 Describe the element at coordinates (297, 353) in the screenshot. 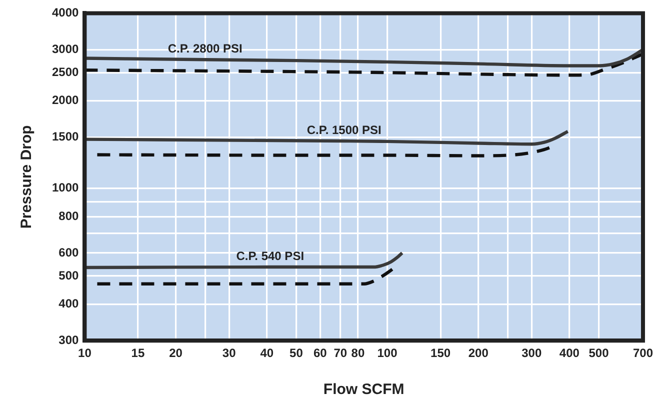

I see `x-tick-label: 50` at that location.